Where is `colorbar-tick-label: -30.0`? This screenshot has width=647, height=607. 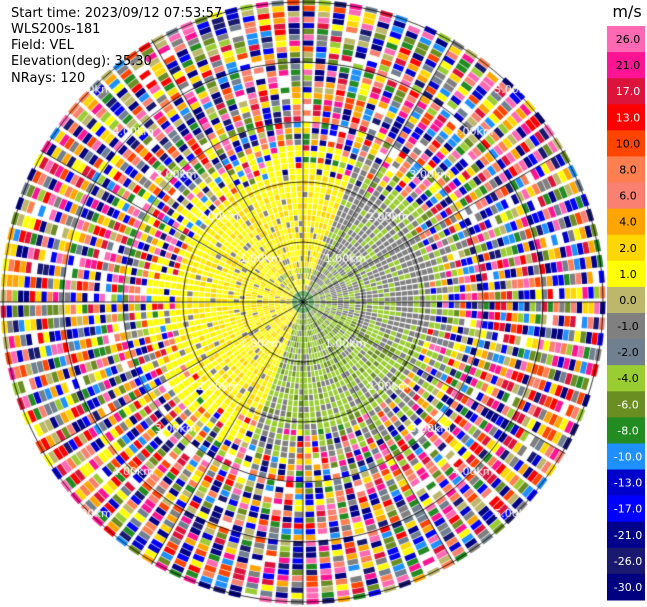 colorbar-tick-label: -30.0 is located at coordinates (628, 587).